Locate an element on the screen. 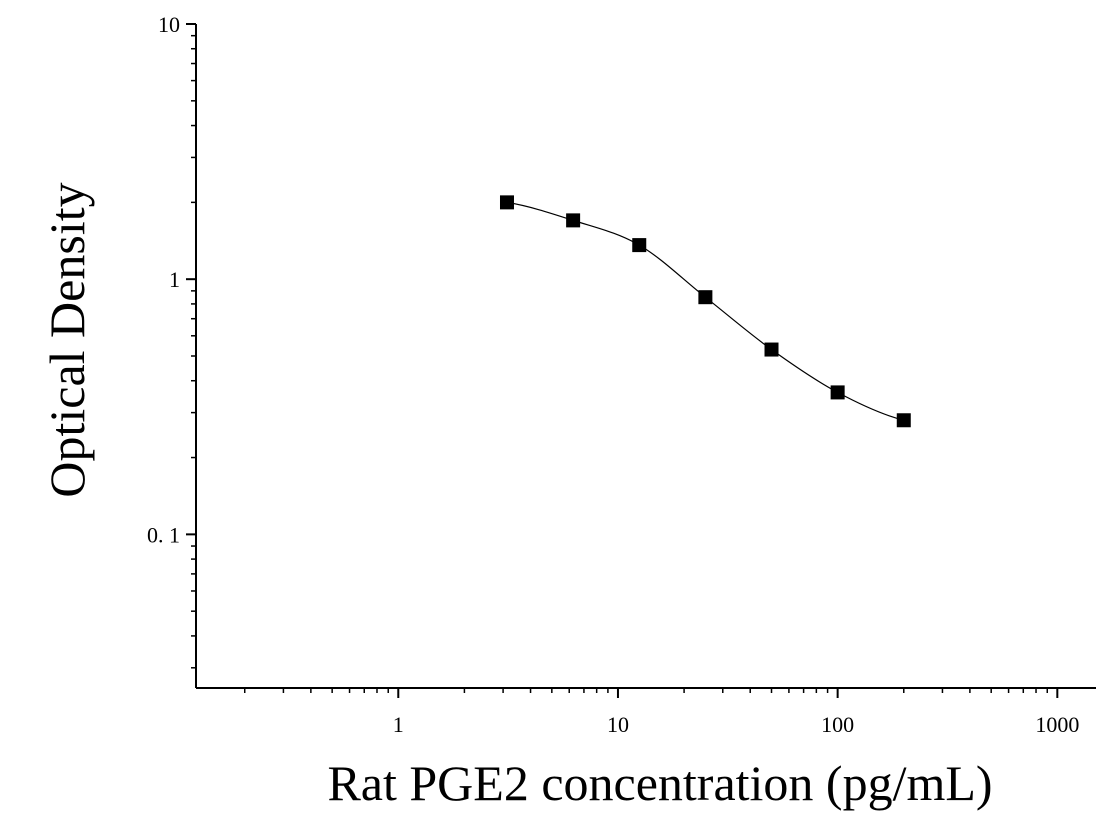 This screenshot has height=816, width=1116. x-tick-label: 1 is located at coordinates (398, 724).